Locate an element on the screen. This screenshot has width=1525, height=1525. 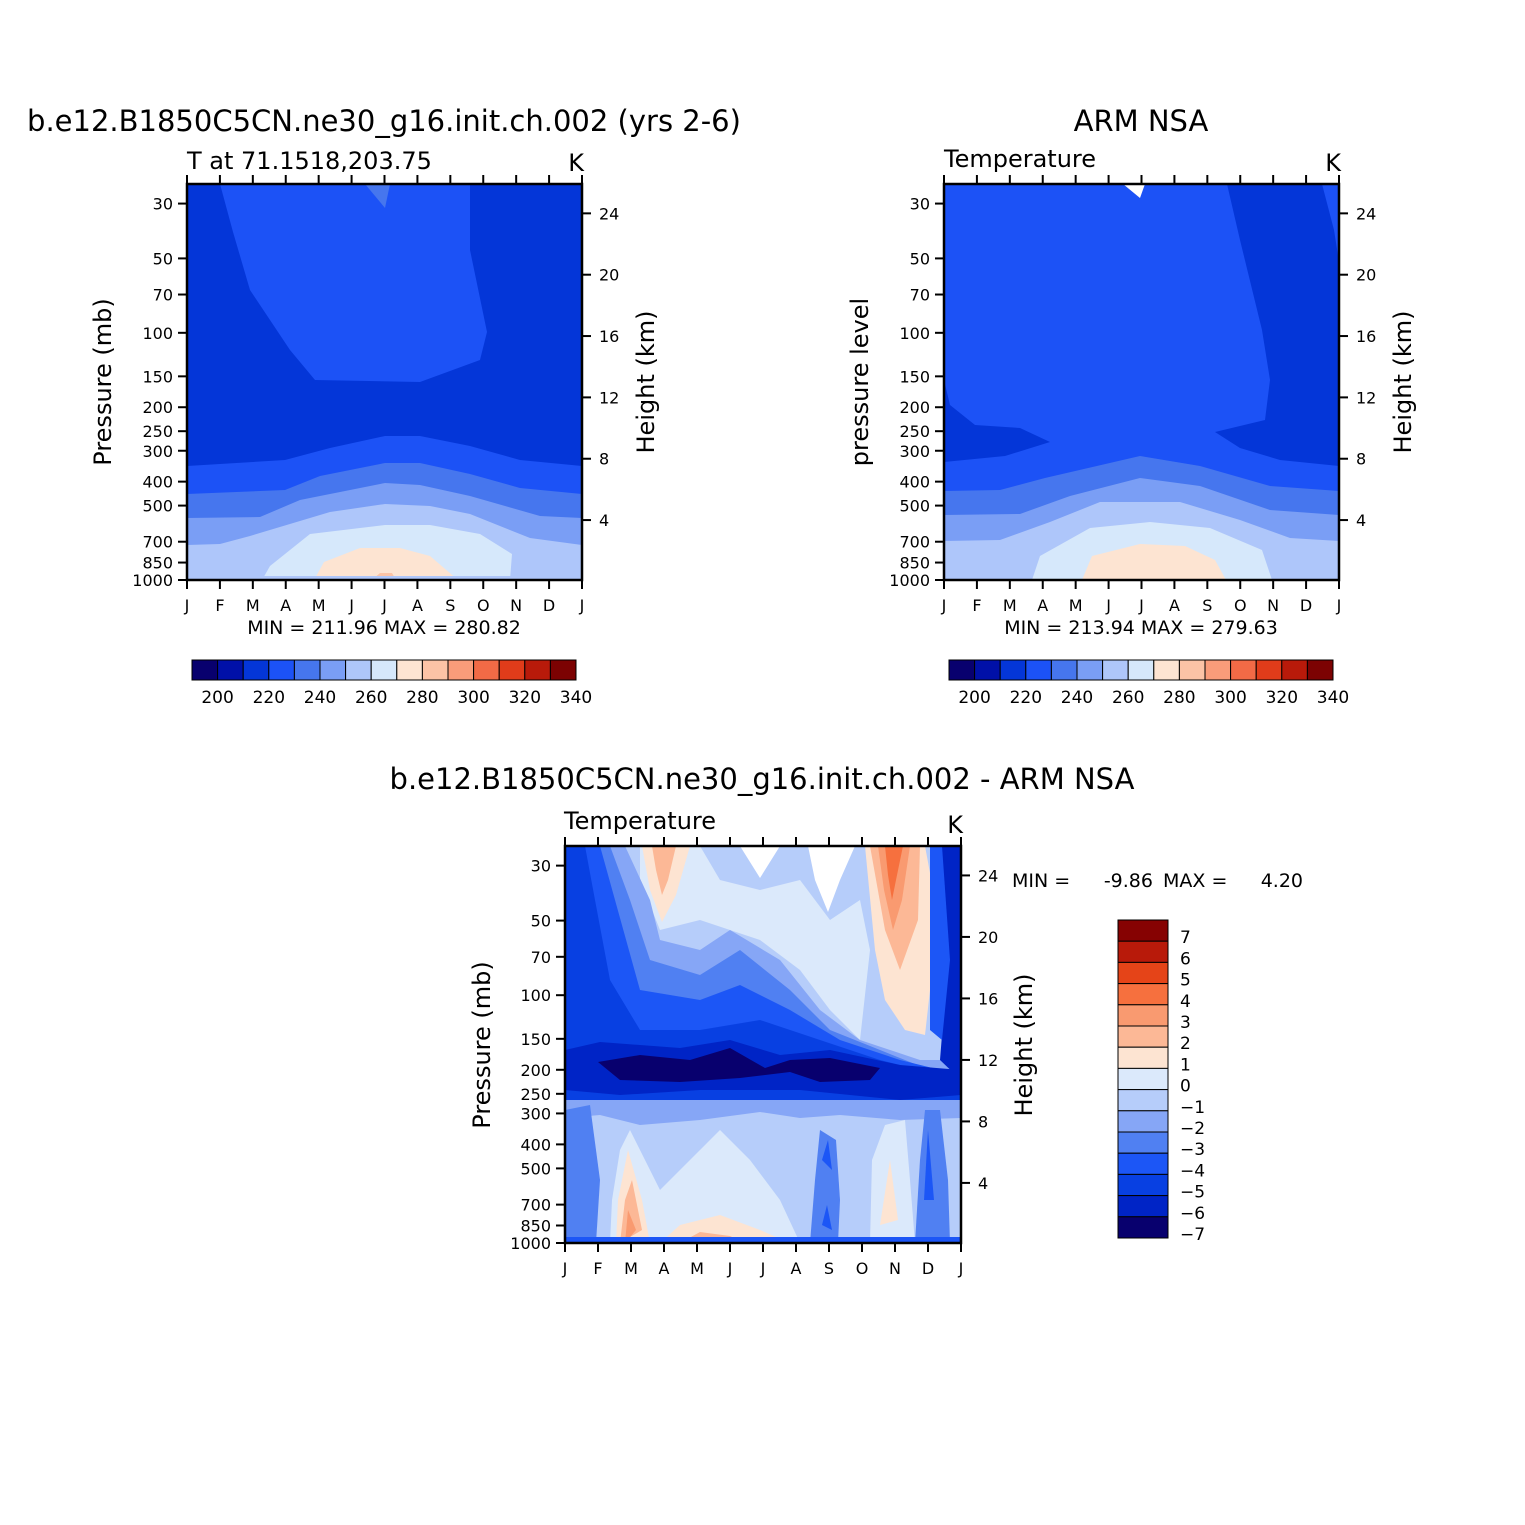
panel3-subtitle-right: K is located at coordinates (955, 825).